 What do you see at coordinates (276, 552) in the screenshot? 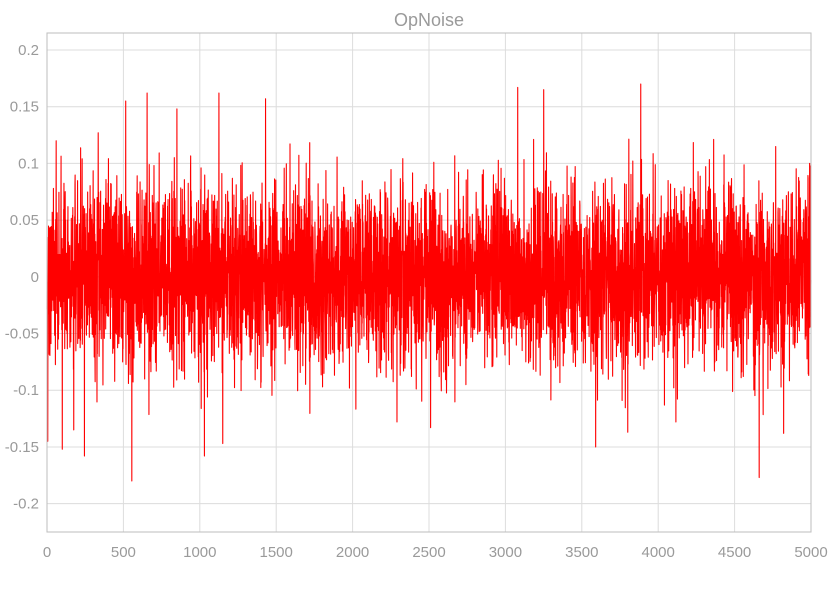
I see `x-tick-label: 1500` at bounding box center [276, 552].